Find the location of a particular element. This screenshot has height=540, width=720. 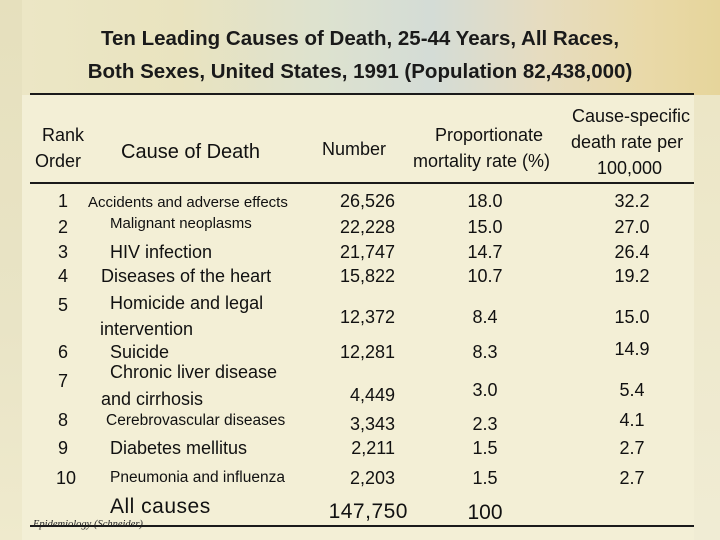

proportionate-cell: 10.7 is located at coordinates (485, 276).